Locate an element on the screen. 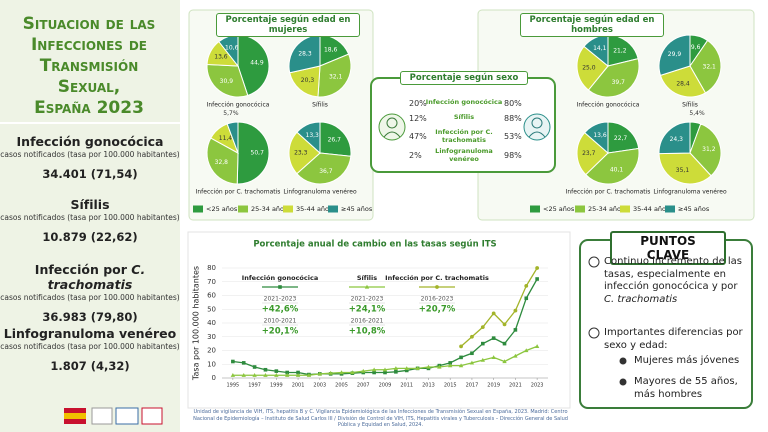  key-subpoint: Mujeres más jóvenes is located at coordinates (687, 360).